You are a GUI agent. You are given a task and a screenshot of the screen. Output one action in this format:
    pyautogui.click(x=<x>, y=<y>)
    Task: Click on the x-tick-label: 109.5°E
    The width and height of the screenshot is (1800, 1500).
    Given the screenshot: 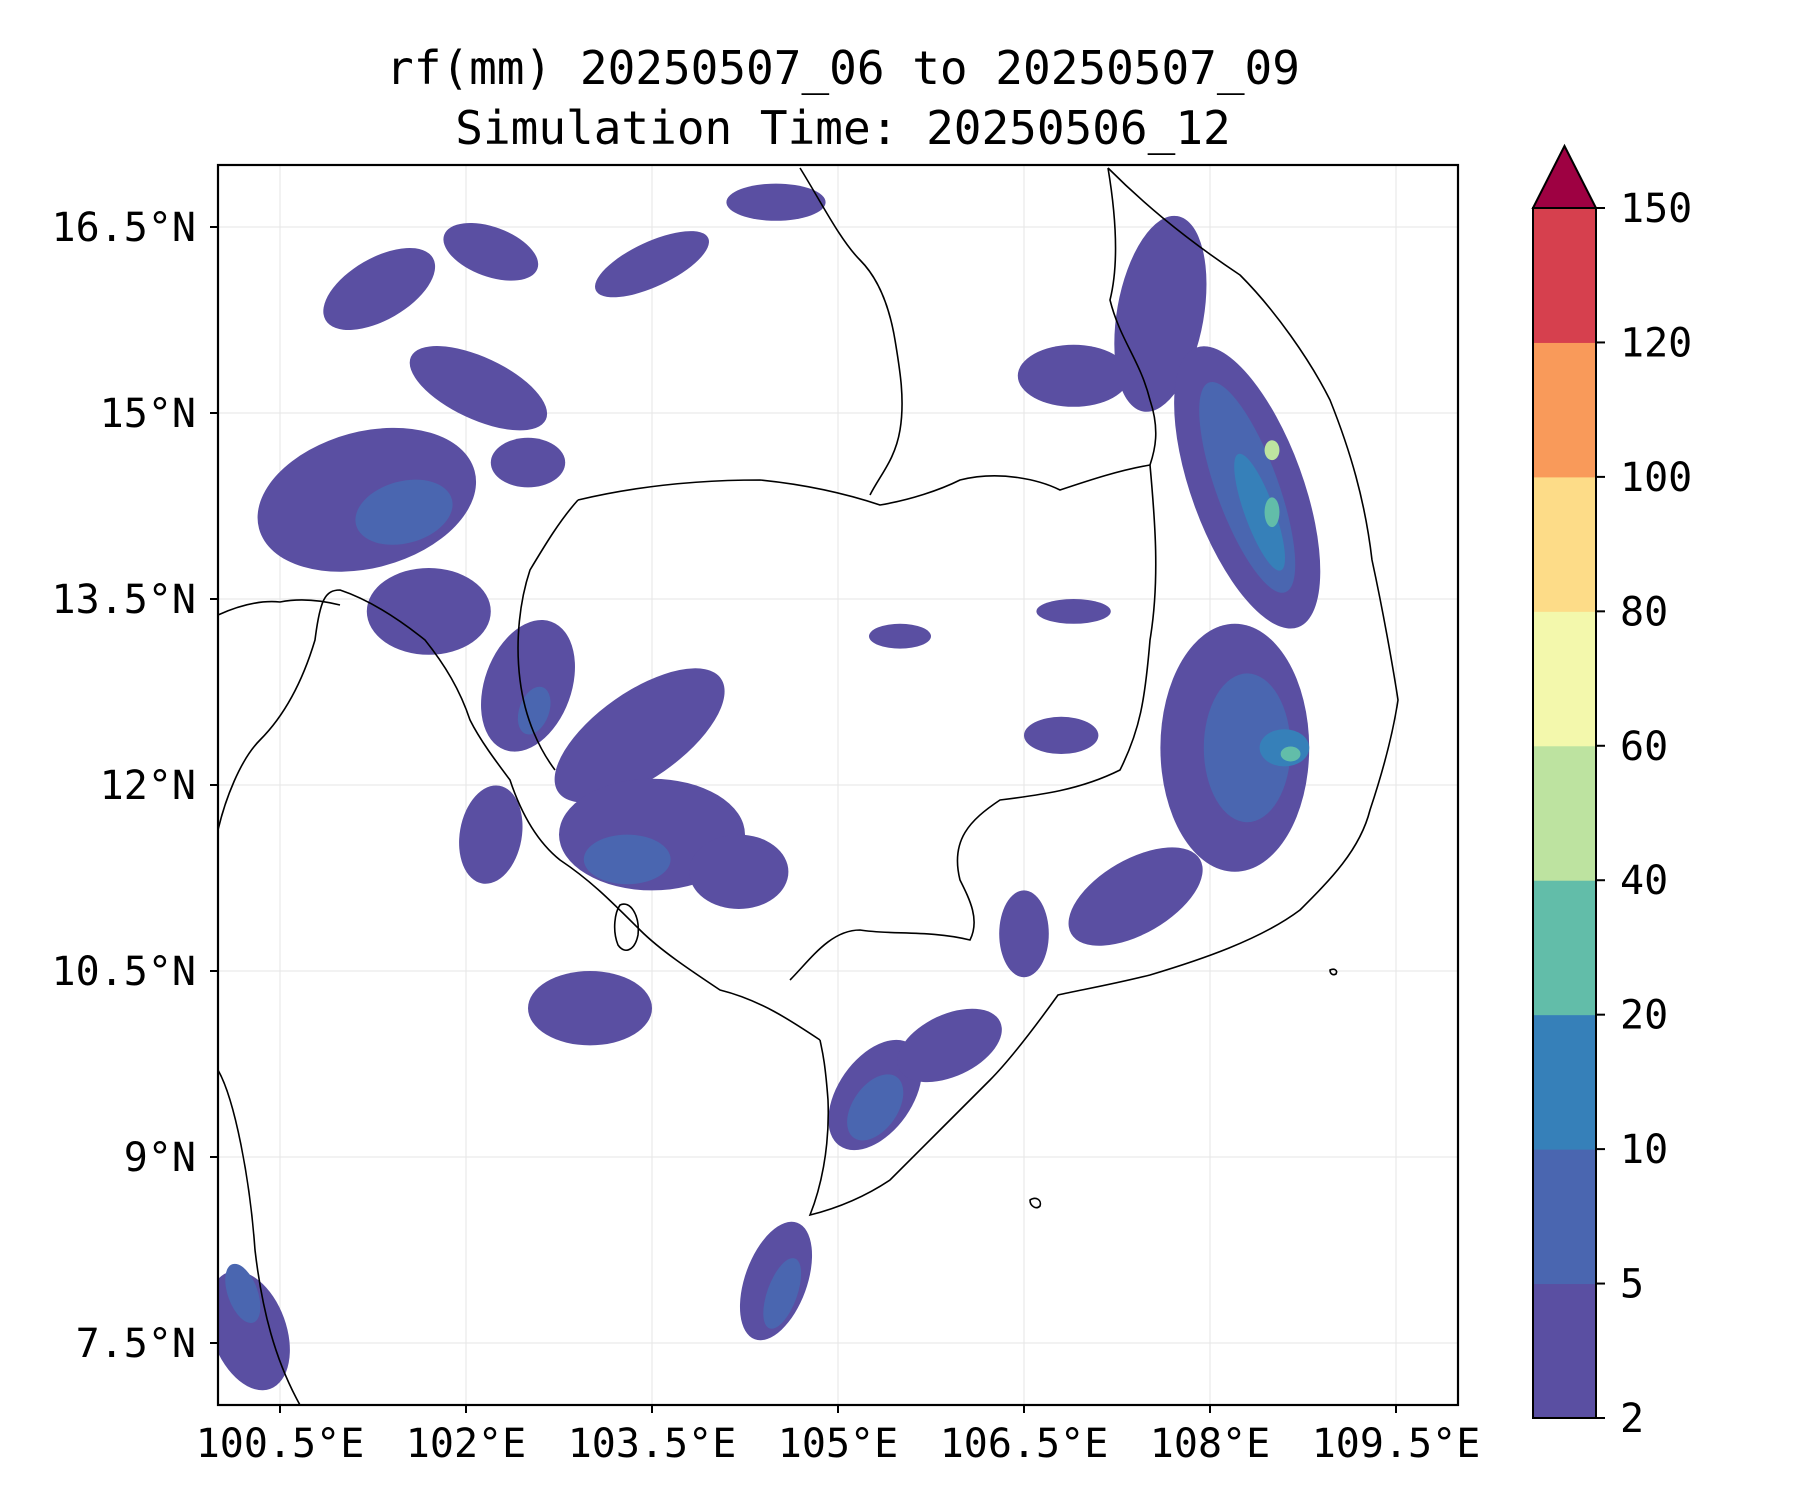 What is the action you would take?
    pyautogui.click(x=1396, y=1444)
    